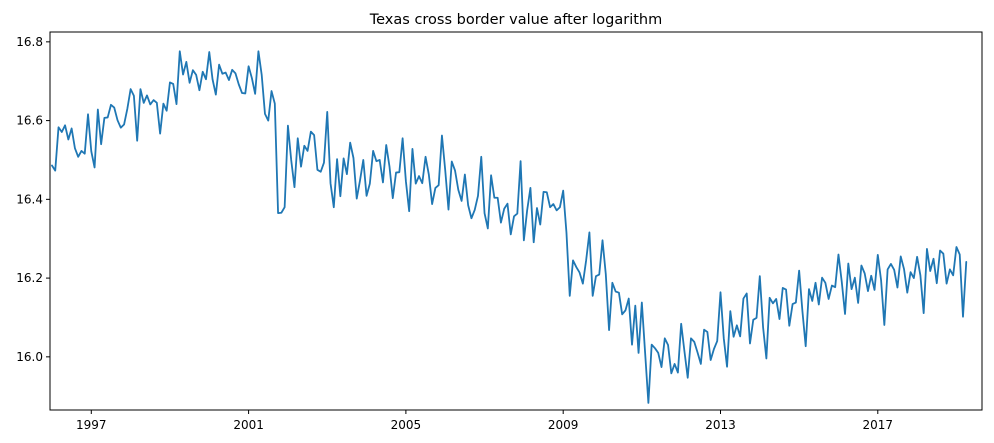 The height and width of the screenshot is (443, 994). What do you see at coordinates (406, 425) in the screenshot?
I see `x-tick-label: 2005` at bounding box center [406, 425].